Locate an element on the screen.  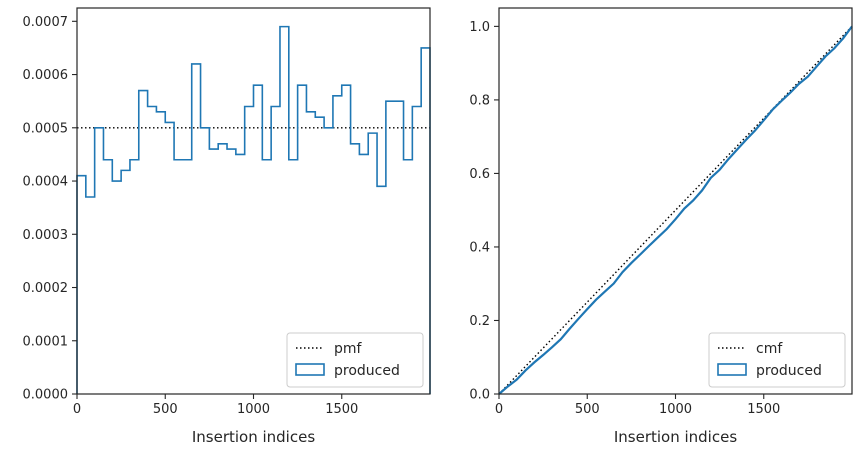
y-tick-label: 0.0002 is located at coordinates (46, 288).